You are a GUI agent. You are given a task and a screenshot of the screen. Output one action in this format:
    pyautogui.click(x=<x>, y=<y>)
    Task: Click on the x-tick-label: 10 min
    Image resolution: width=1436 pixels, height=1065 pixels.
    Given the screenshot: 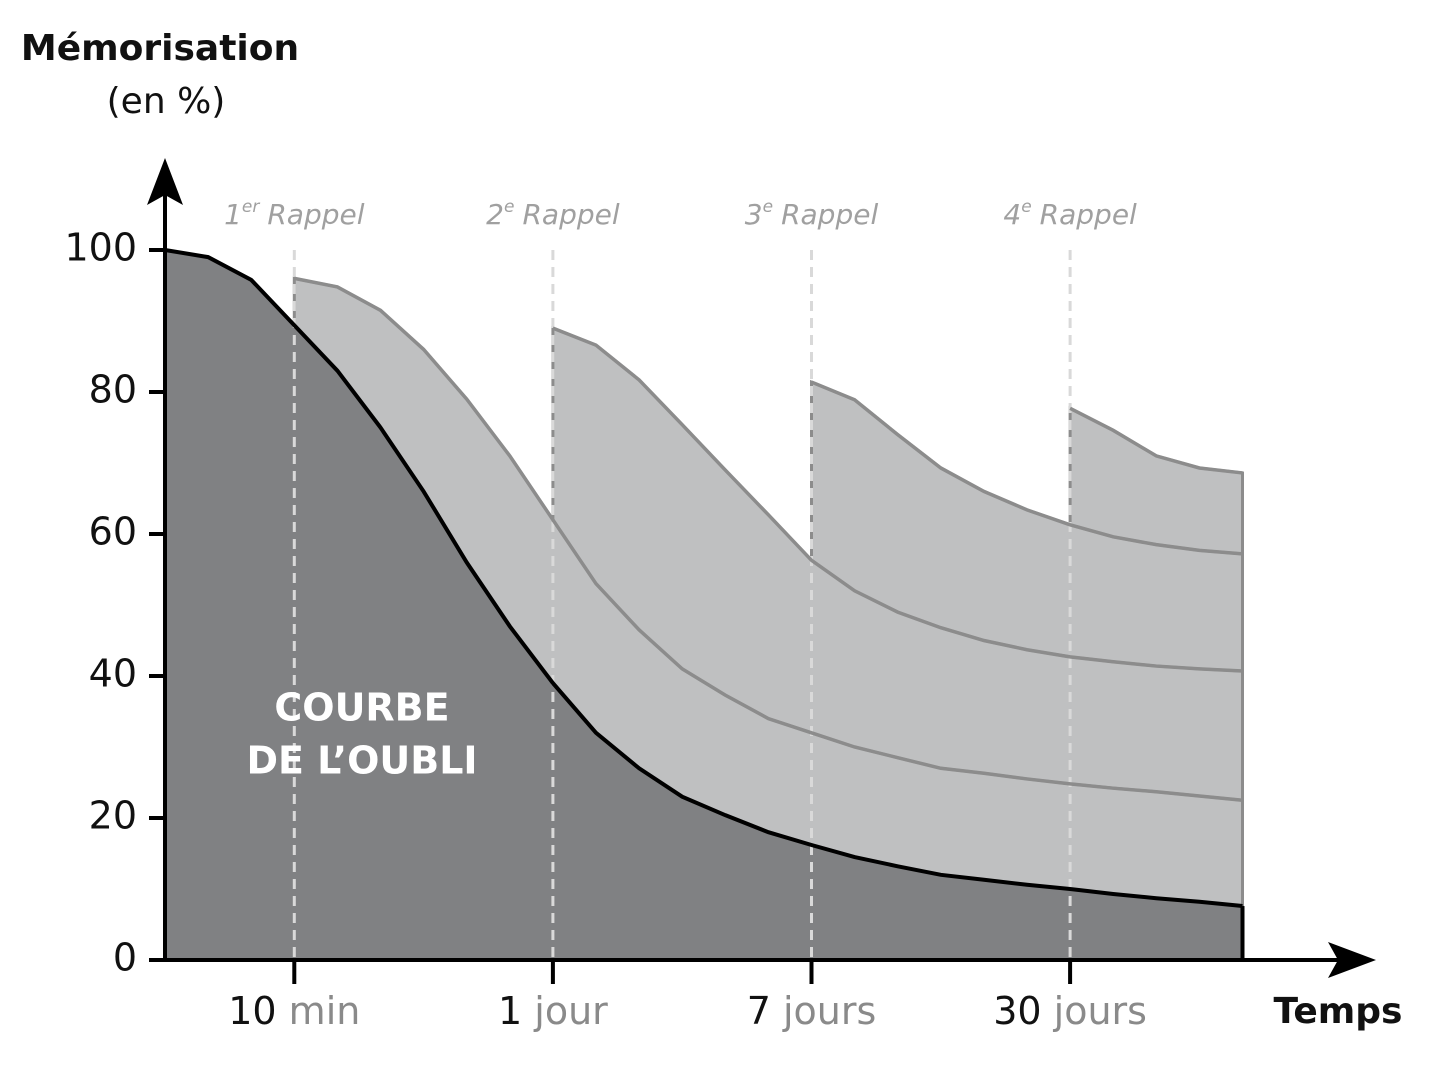 What is the action you would take?
    pyautogui.click(x=294, y=1011)
    